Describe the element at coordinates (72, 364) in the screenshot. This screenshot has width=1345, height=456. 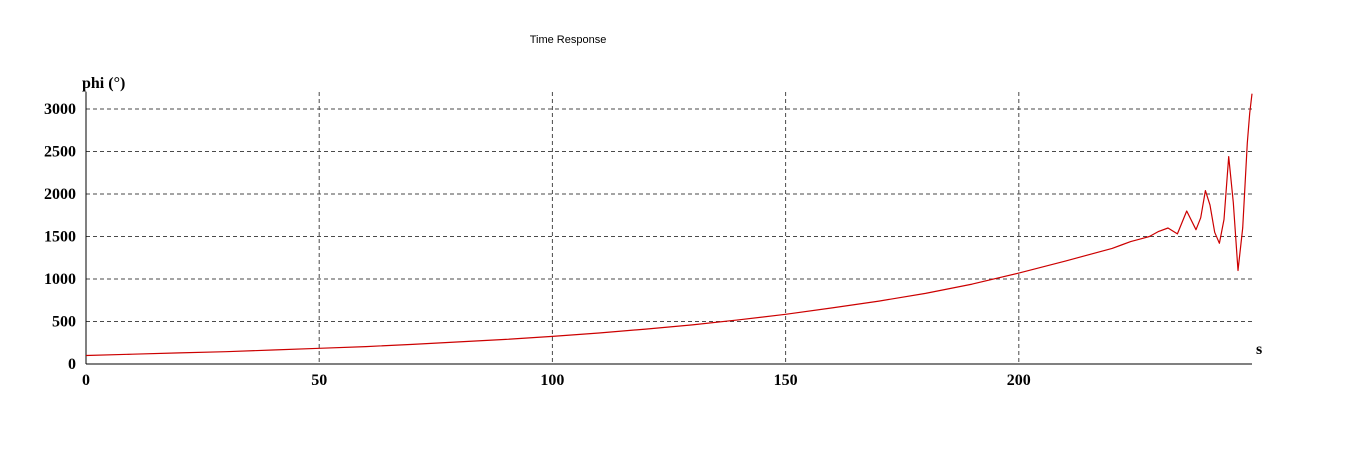
I see `y-tick-label: 0` at that location.